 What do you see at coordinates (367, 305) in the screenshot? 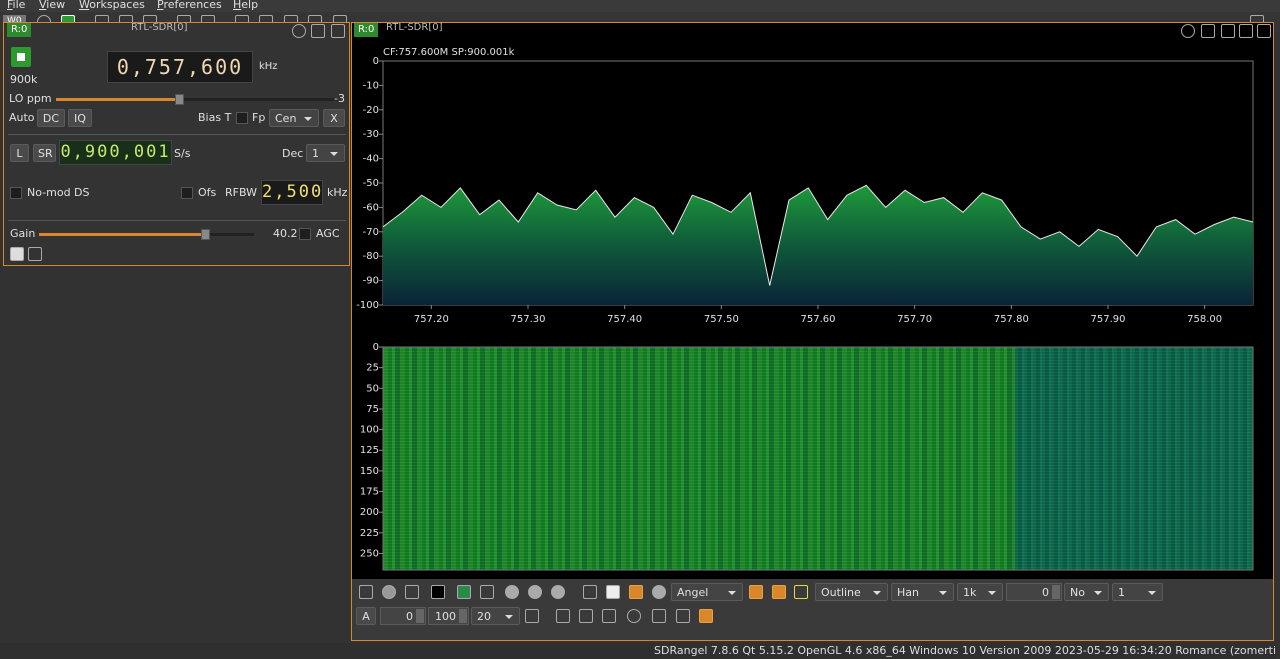
I see `y-tick-label: -100` at bounding box center [367, 305].